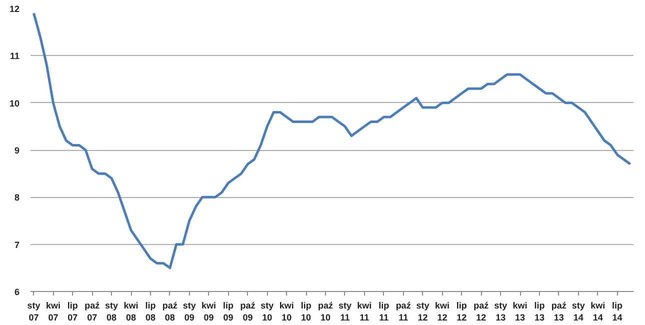  Describe the element at coordinates (33, 311) in the screenshot. I see `x-tick-label: sty 07` at that location.